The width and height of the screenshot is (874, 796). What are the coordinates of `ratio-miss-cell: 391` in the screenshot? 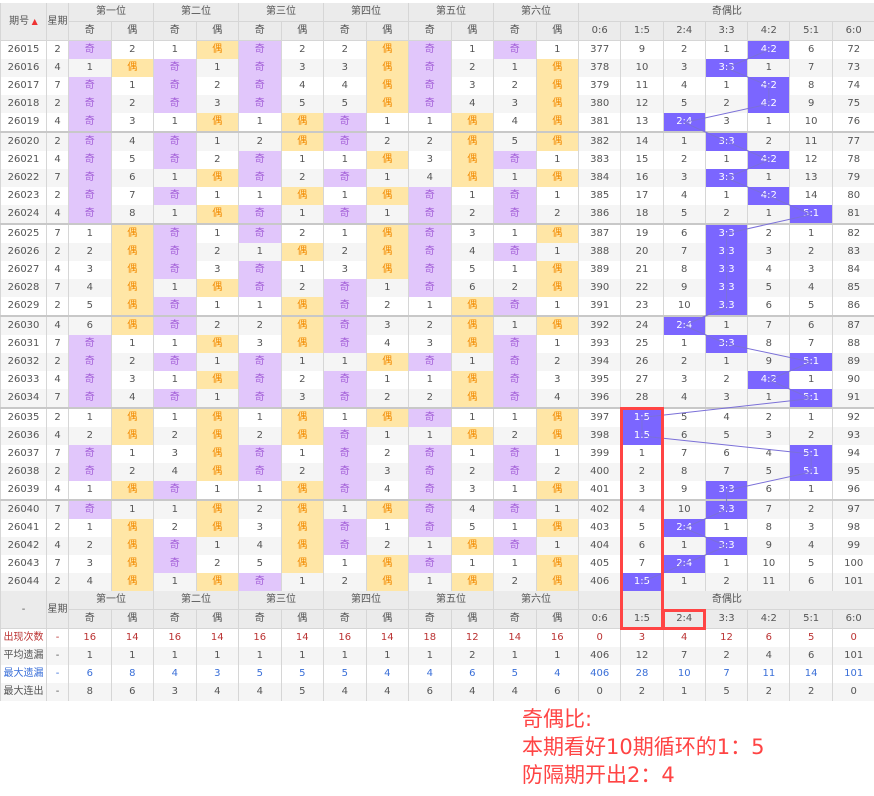 It's located at (599, 306).